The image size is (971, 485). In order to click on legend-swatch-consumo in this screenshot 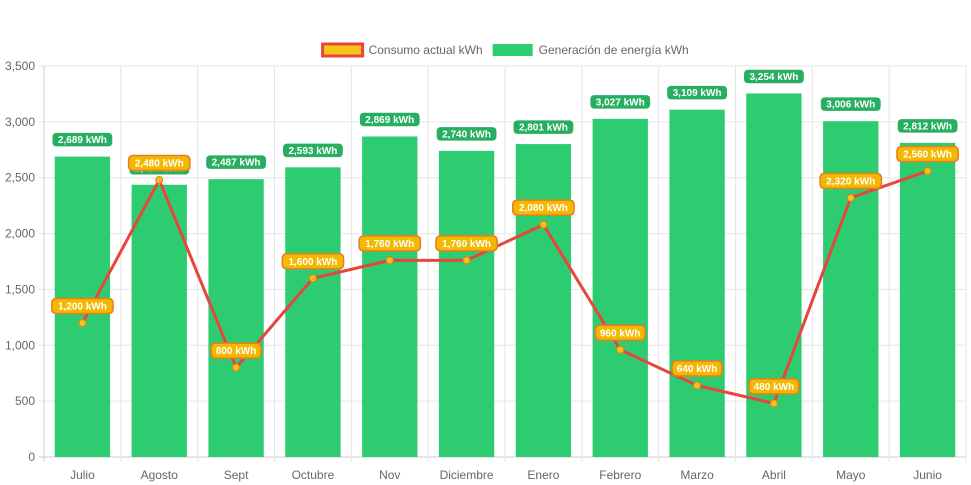, I will do `click(343, 50)`.